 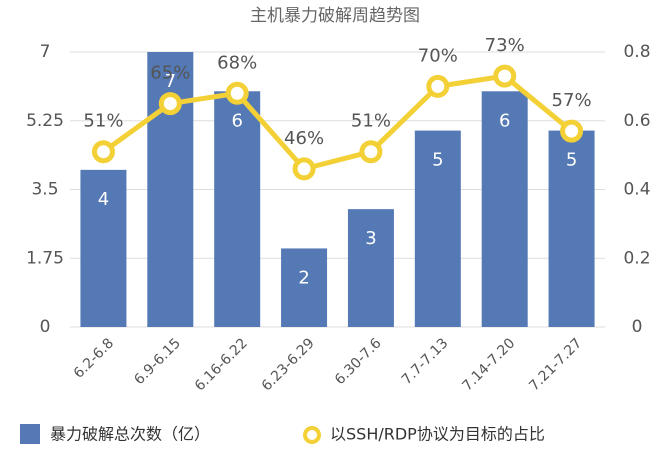 What do you see at coordinates (288, 364) in the screenshot?
I see `x-tick-label: 6.23-6.29` at bounding box center [288, 364].